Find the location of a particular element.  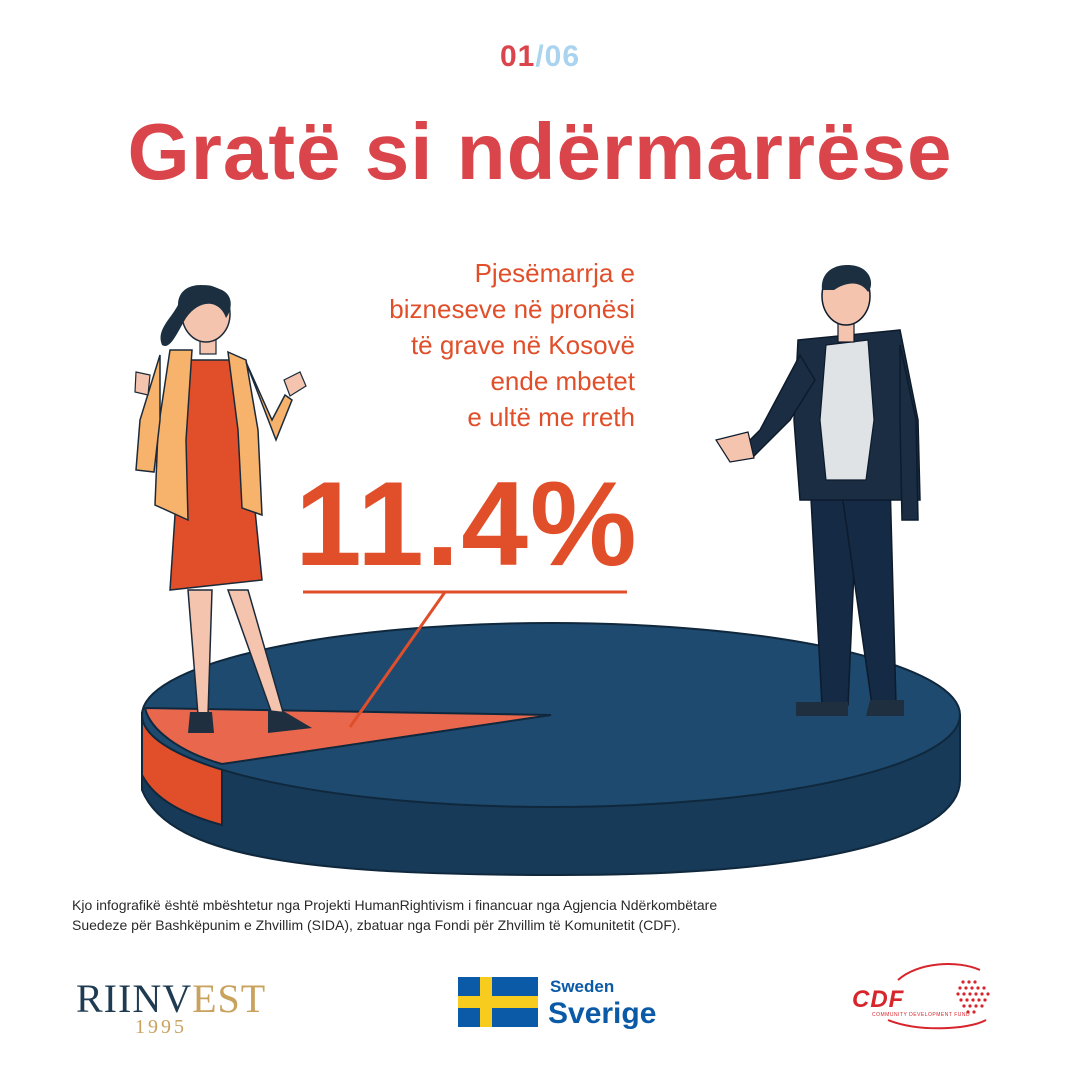

cdf-logo: CDF COMMUNITY DEVELOPMENT FUND is located at coordinates (938, 995).